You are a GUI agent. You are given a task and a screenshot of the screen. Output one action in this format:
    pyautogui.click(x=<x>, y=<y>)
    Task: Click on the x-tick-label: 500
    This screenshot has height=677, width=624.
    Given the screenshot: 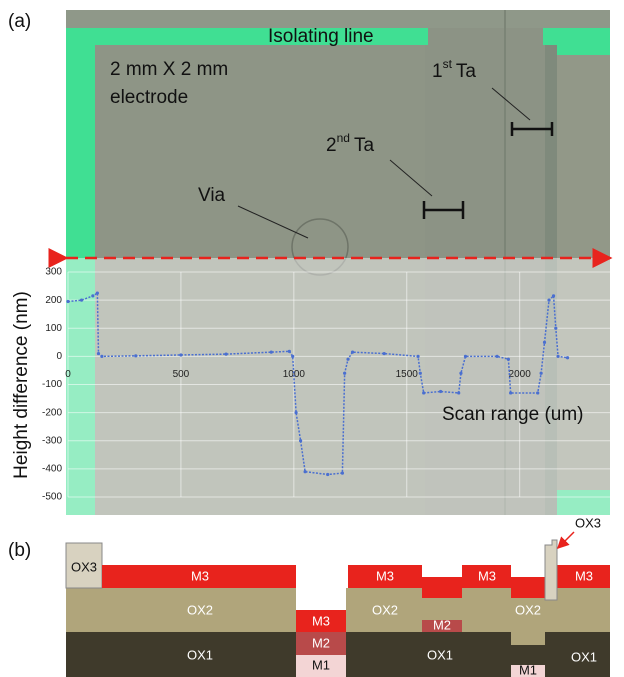 What is the action you would take?
    pyautogui.click(x=181, y=374)
    